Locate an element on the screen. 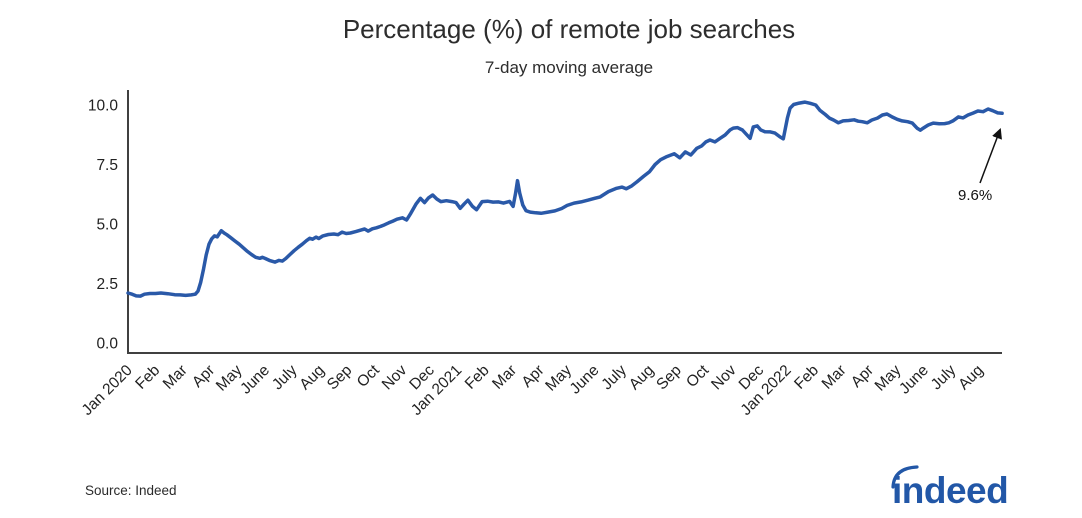 This screenshot has width=1082, height=518. y-tick-label: 0.0 is located at coordinates (107, 344).